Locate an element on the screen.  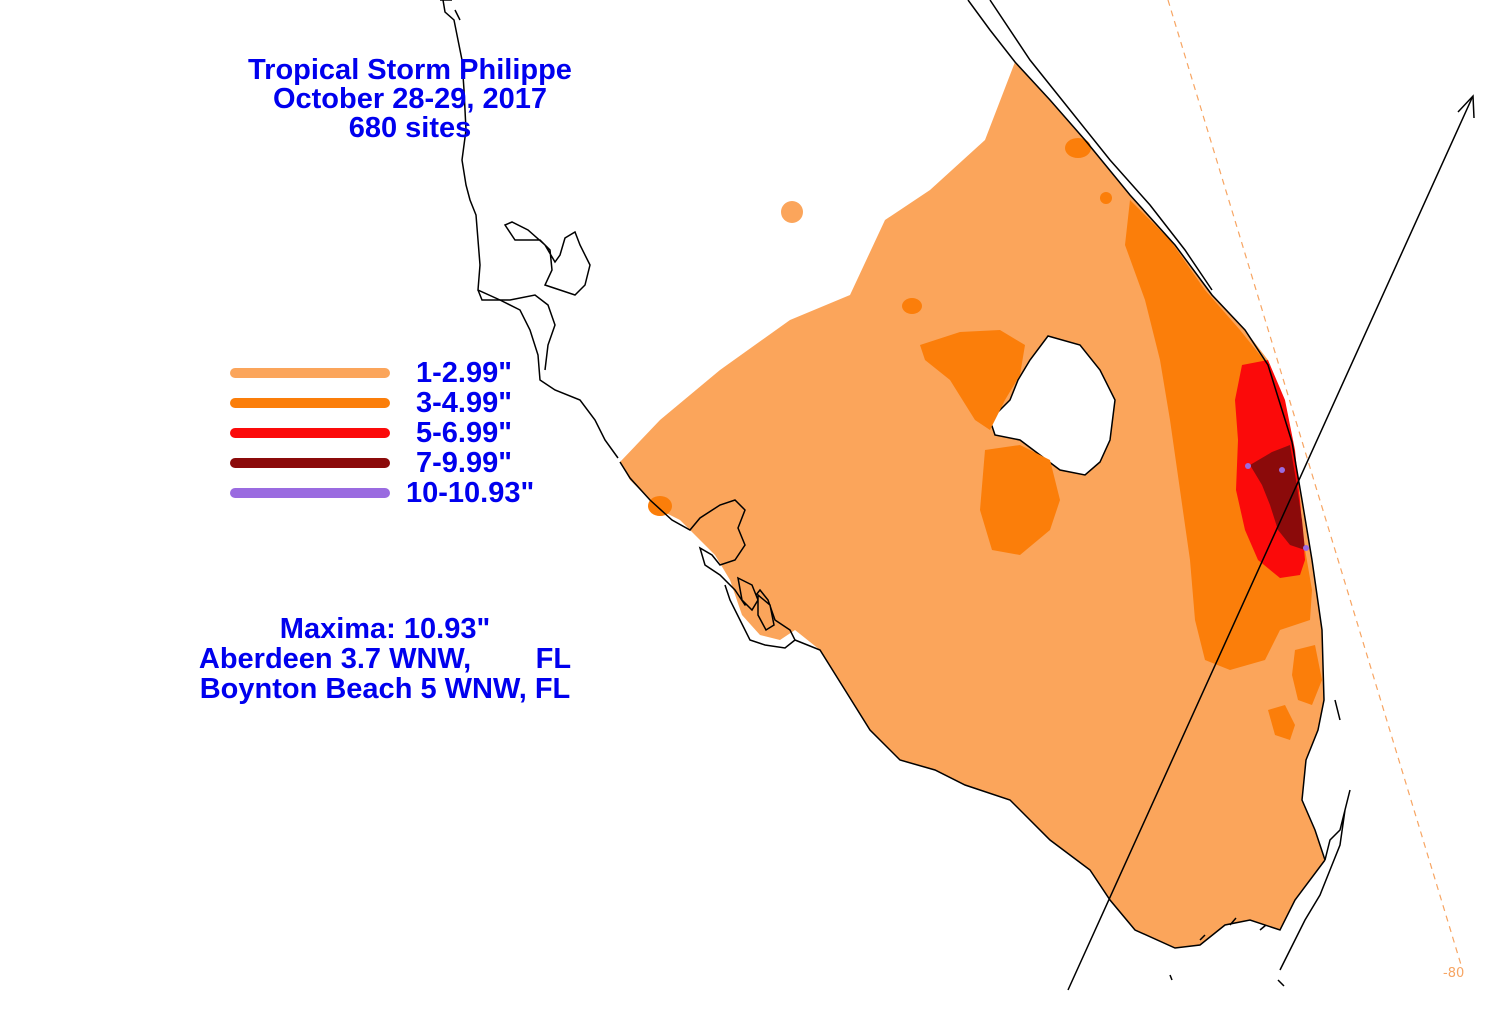
rain-zone-3-4.99-south is located at coordinates (1020, 500).